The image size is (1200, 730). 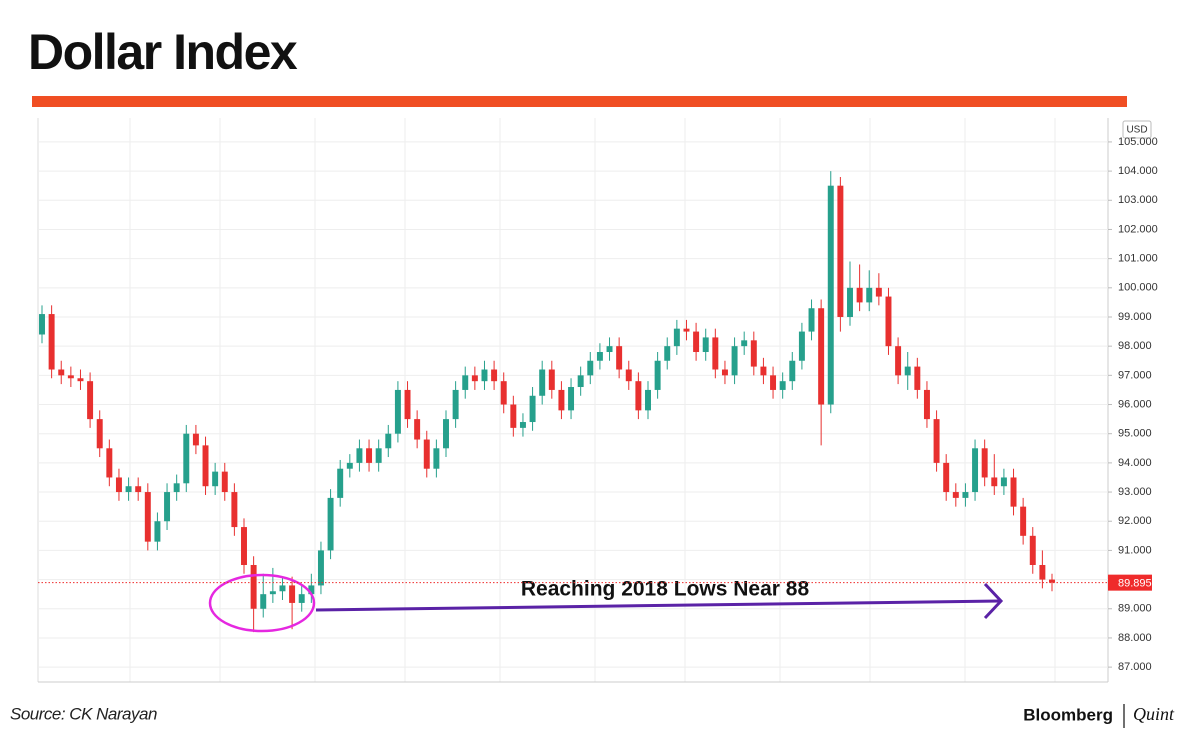 What do you see at coordinates (1138, 288) in the screenshot?
I see `y-tick-label: 100.000` at bounding box center [1138, 288].